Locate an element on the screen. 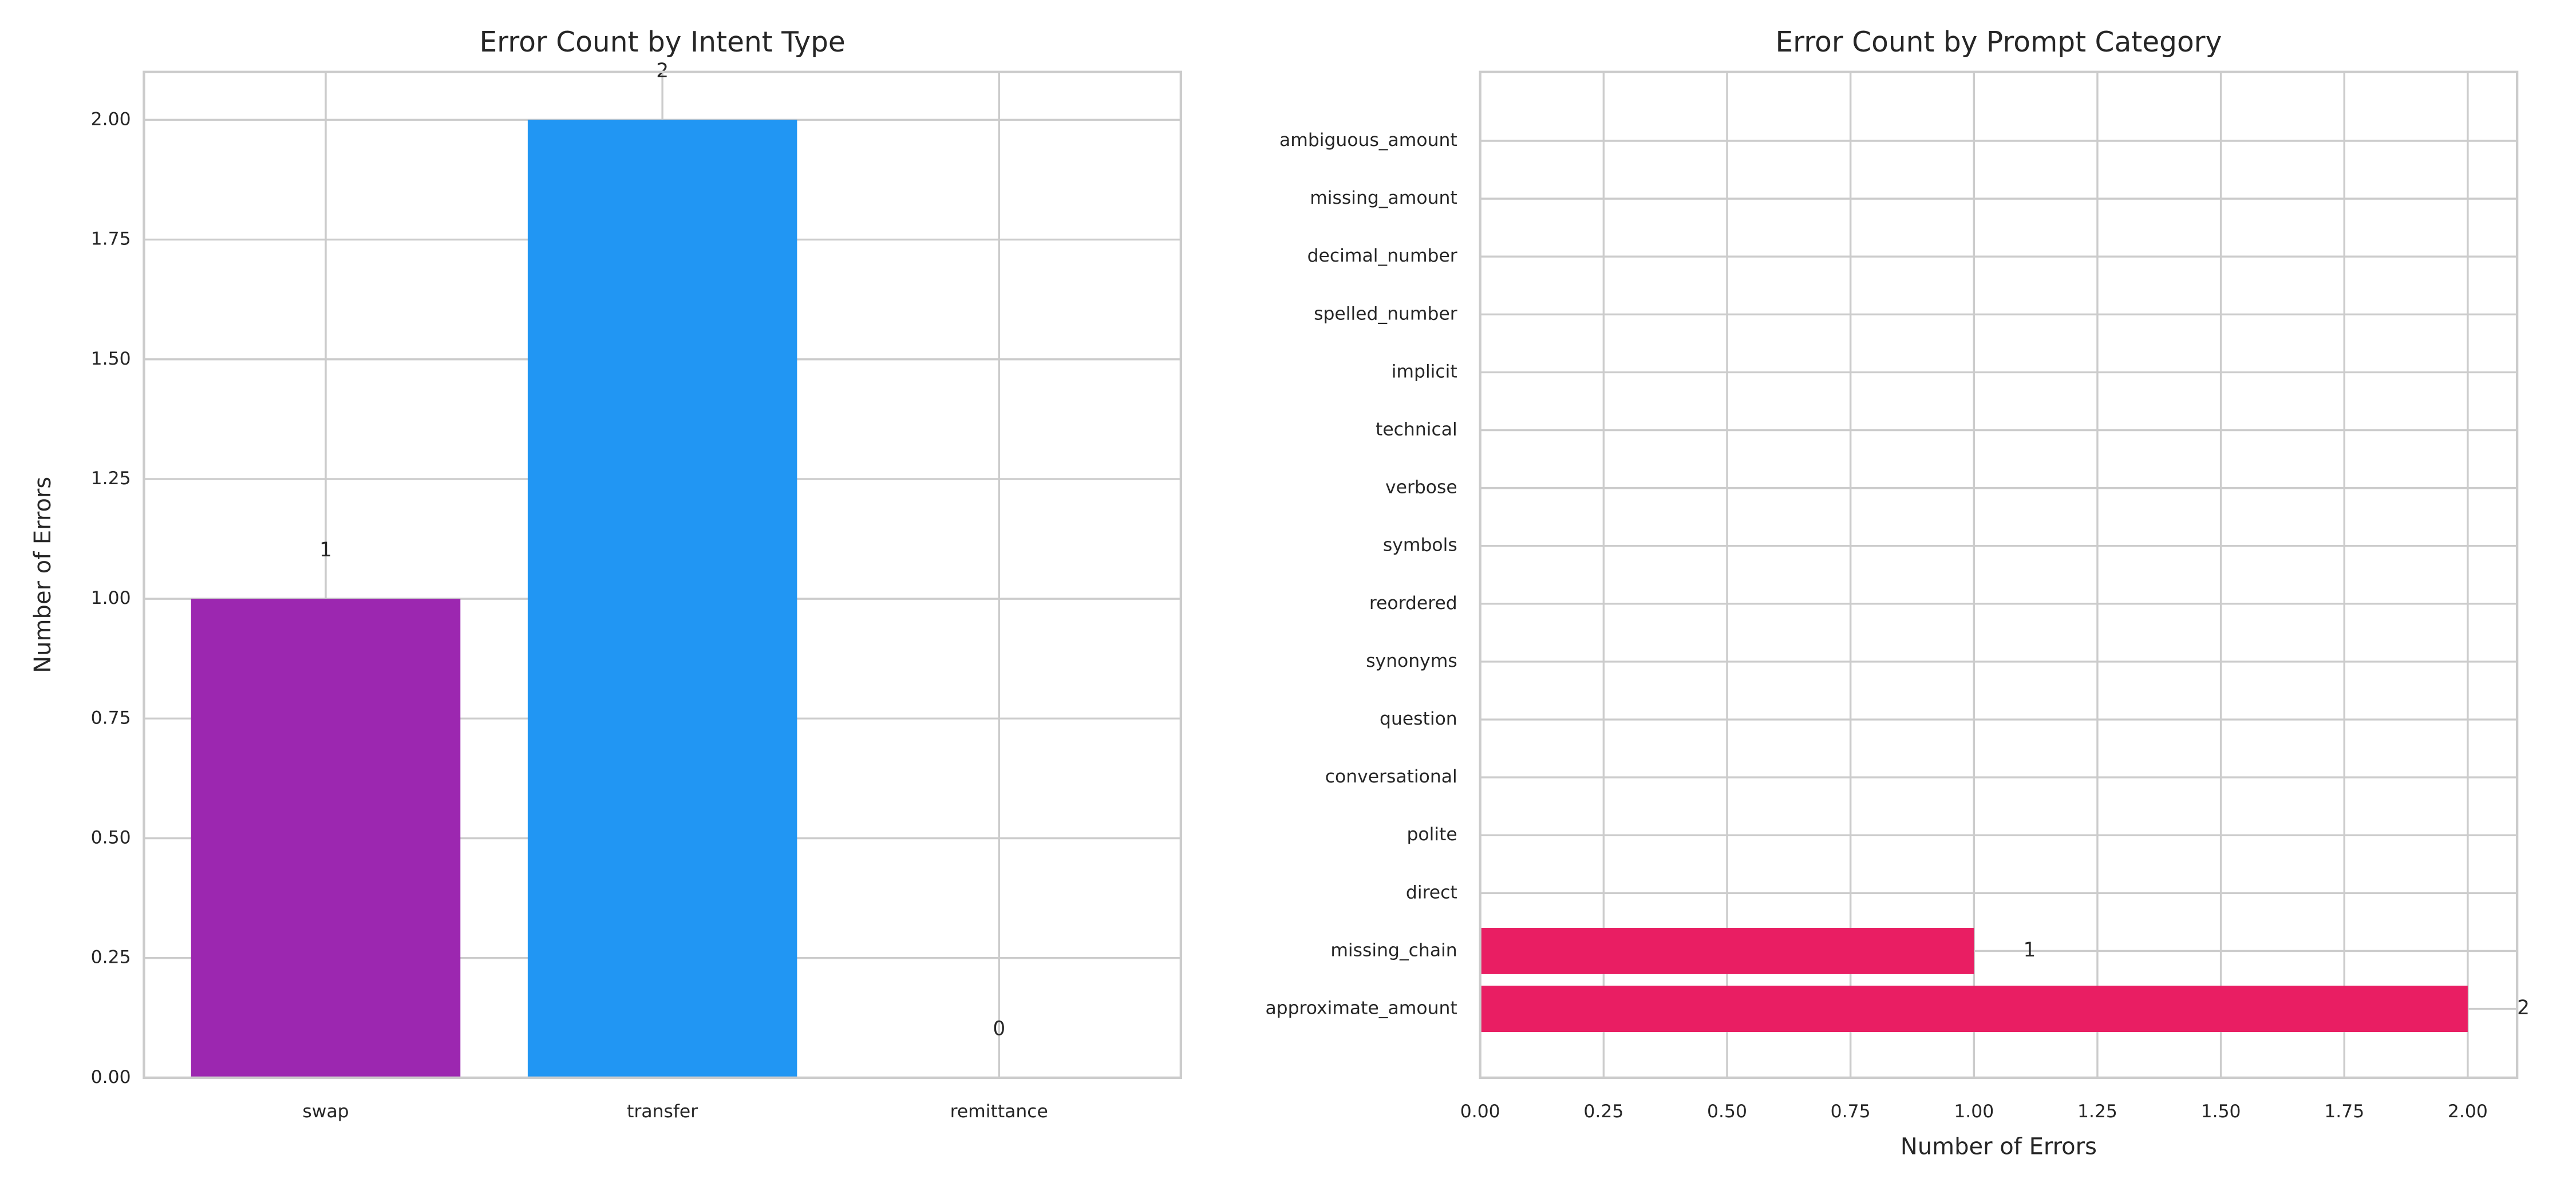 The width and height of the screenshot is (2576, 1202). y-tick-label: ambiguous_amount is located at coordinates (1368, 140).